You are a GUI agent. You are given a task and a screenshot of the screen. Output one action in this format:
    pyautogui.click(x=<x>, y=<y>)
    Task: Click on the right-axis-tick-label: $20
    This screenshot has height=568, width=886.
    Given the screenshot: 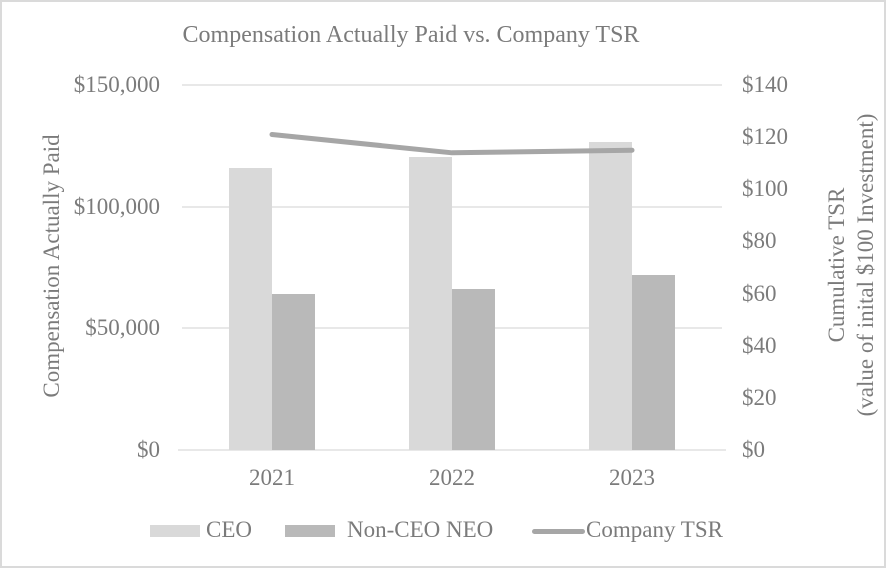 What is the action you would take?
    pyautogui.click(x=759, y=397)
    